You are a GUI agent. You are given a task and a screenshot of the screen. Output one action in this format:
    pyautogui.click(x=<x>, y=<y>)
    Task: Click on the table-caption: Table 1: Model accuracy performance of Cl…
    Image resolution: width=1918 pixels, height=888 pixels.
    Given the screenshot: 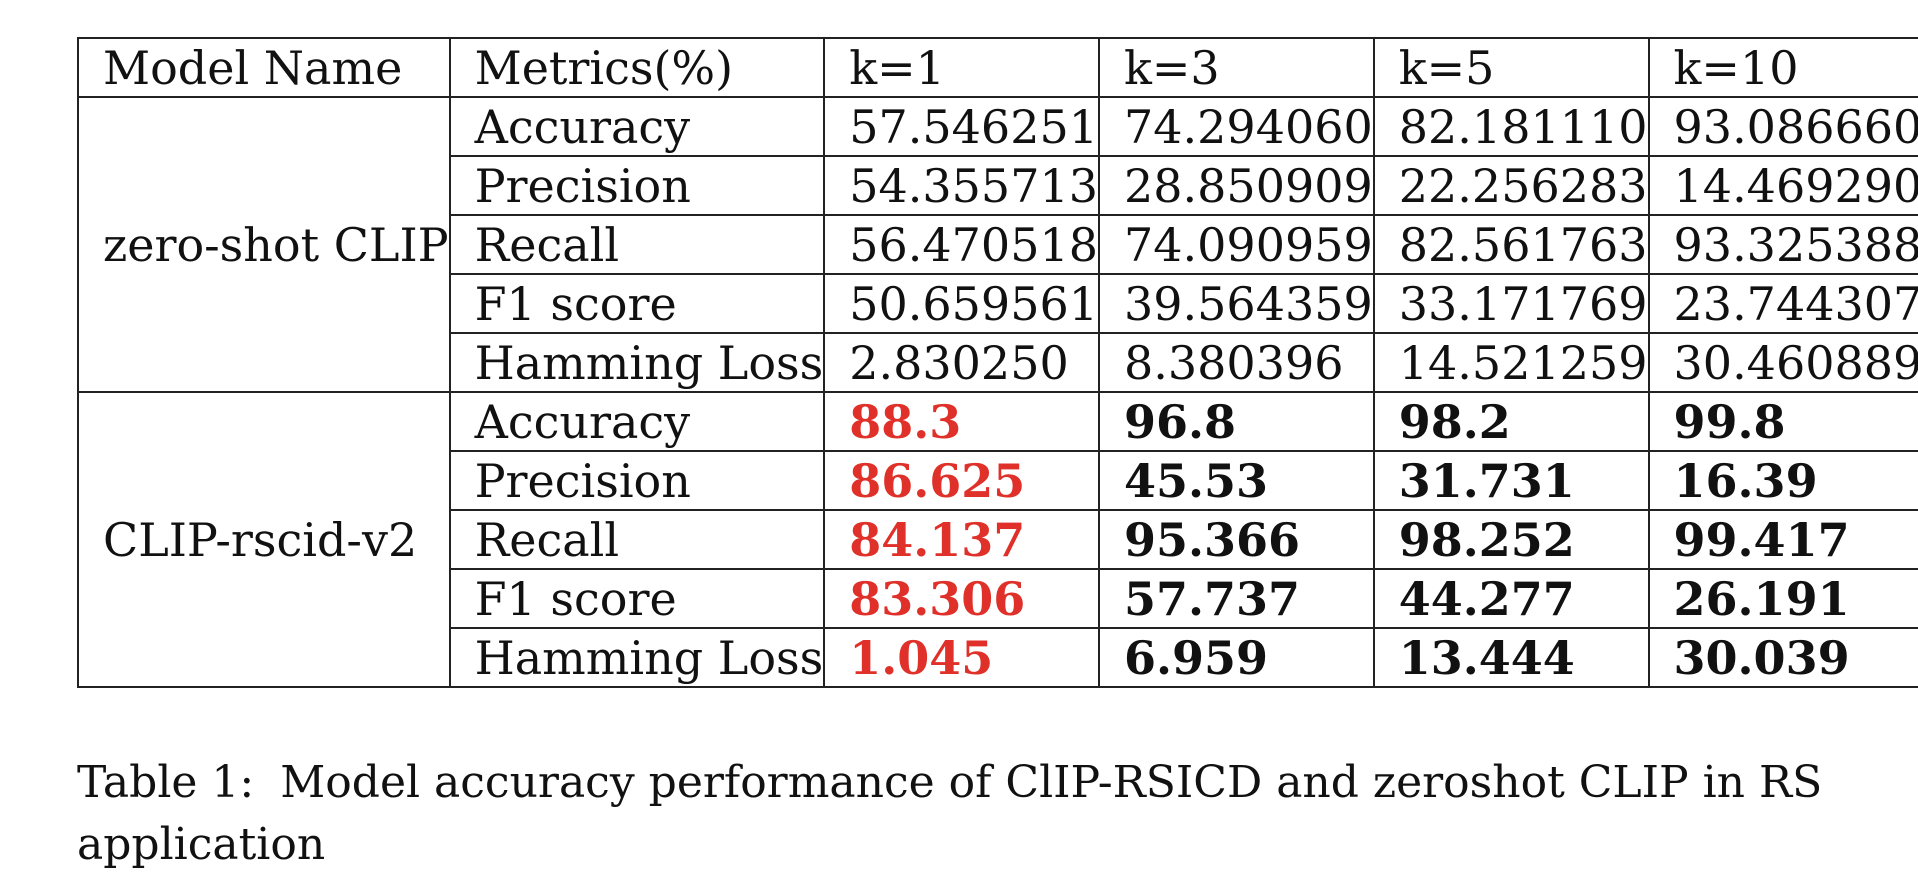 What is the action you would take?
    pyautogui.click(x=957, y=814)
    